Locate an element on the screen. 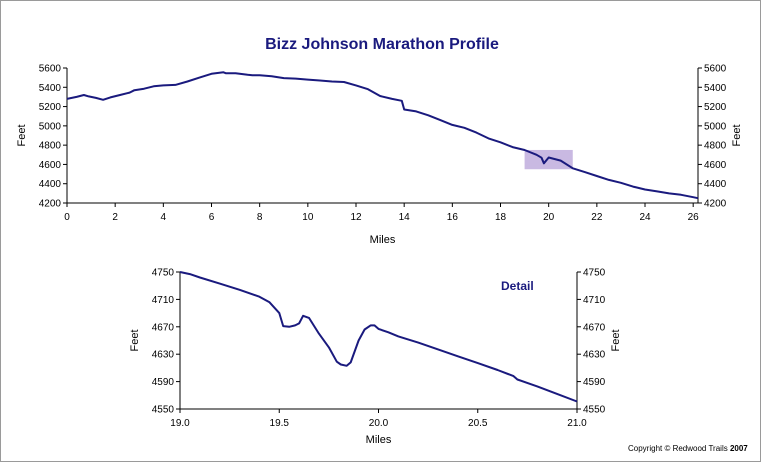  y-tick-left-label: 4670 is located at coordinates (163, 327).